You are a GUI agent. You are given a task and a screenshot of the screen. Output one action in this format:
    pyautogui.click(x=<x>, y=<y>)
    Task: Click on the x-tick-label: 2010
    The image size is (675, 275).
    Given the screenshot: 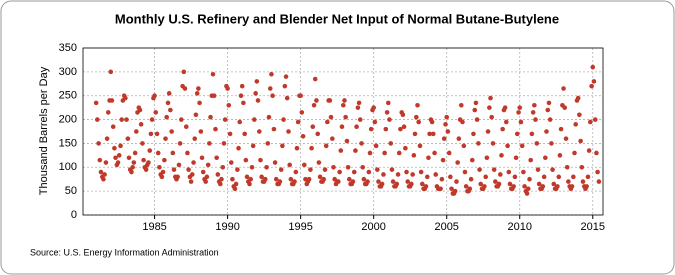 What is the action you would take?
    pyautogui.click(x=519, y=227)
    